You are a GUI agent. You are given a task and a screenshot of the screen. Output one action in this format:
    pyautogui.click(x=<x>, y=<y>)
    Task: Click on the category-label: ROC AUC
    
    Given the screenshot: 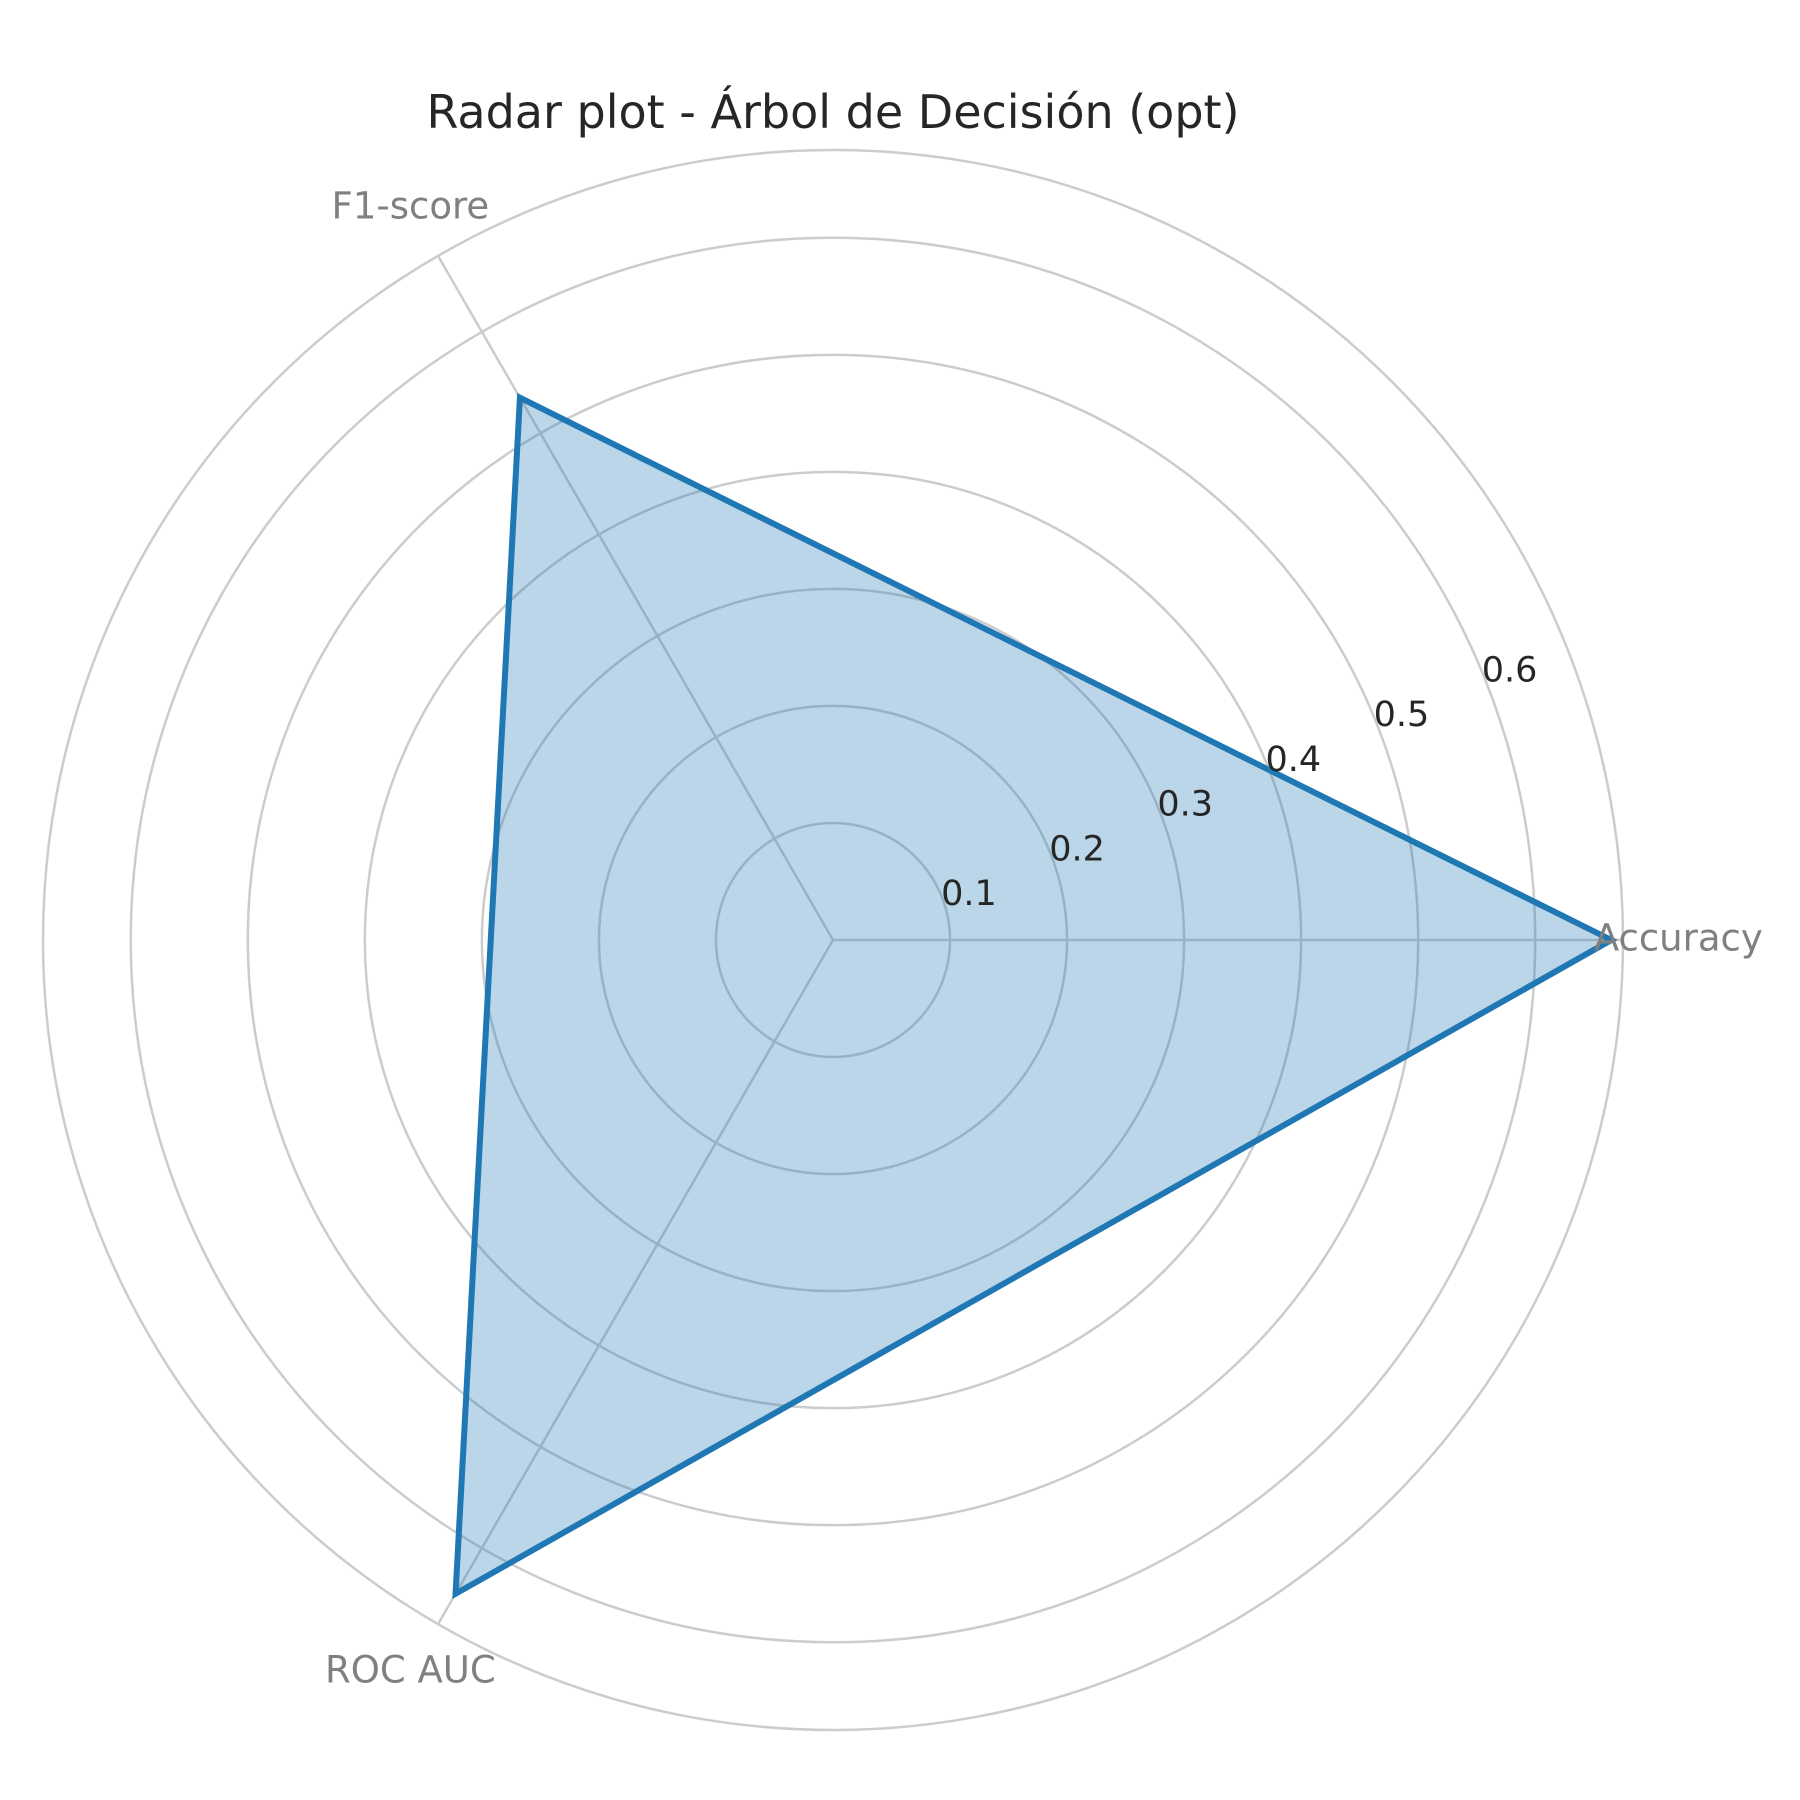 What is the action you would take?
    pyautogui.click(x=410, y=1670)
    